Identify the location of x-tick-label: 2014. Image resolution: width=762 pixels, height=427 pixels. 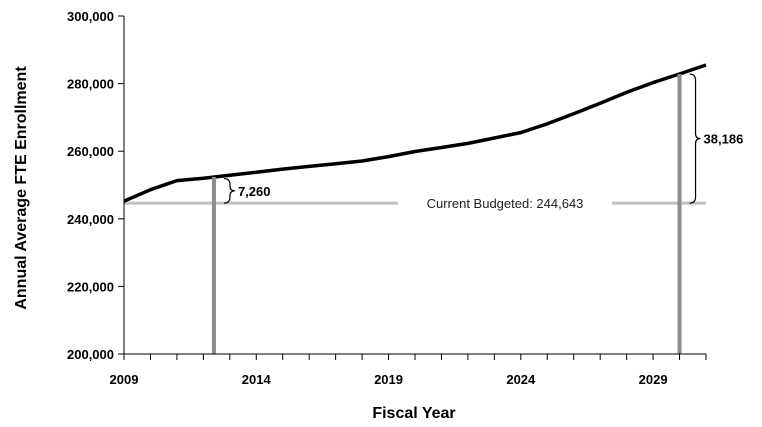
(257, 379).